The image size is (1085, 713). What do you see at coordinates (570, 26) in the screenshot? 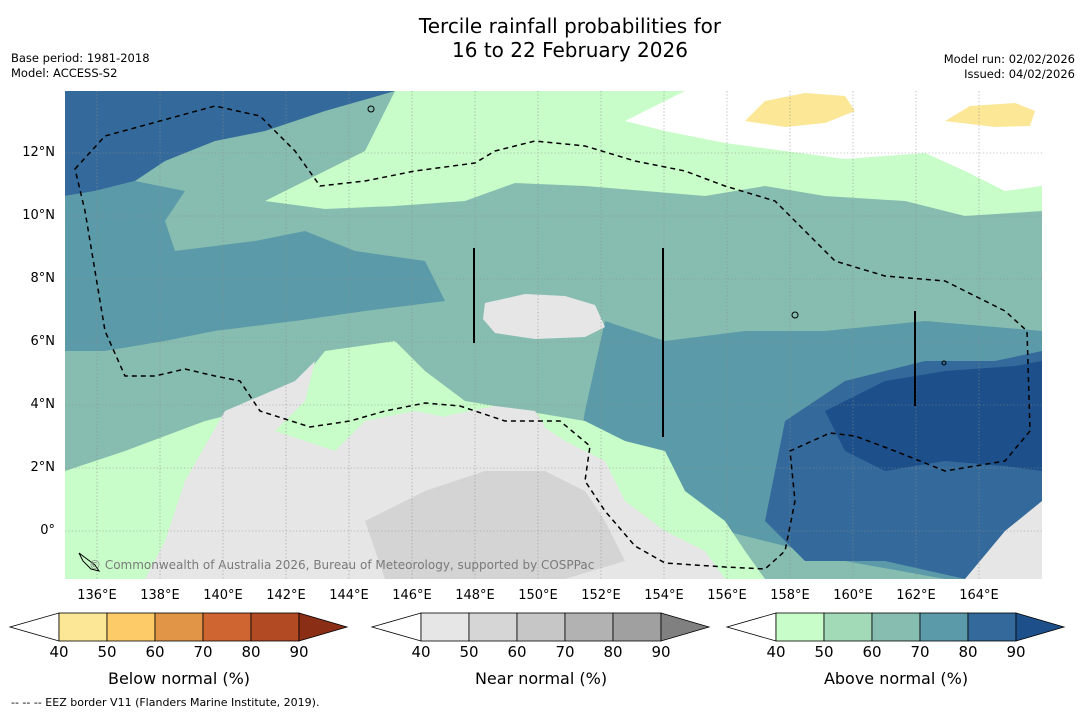
I see `title-line-1: Tercile rainfall probabilities for` at bounding box center [570, 26].